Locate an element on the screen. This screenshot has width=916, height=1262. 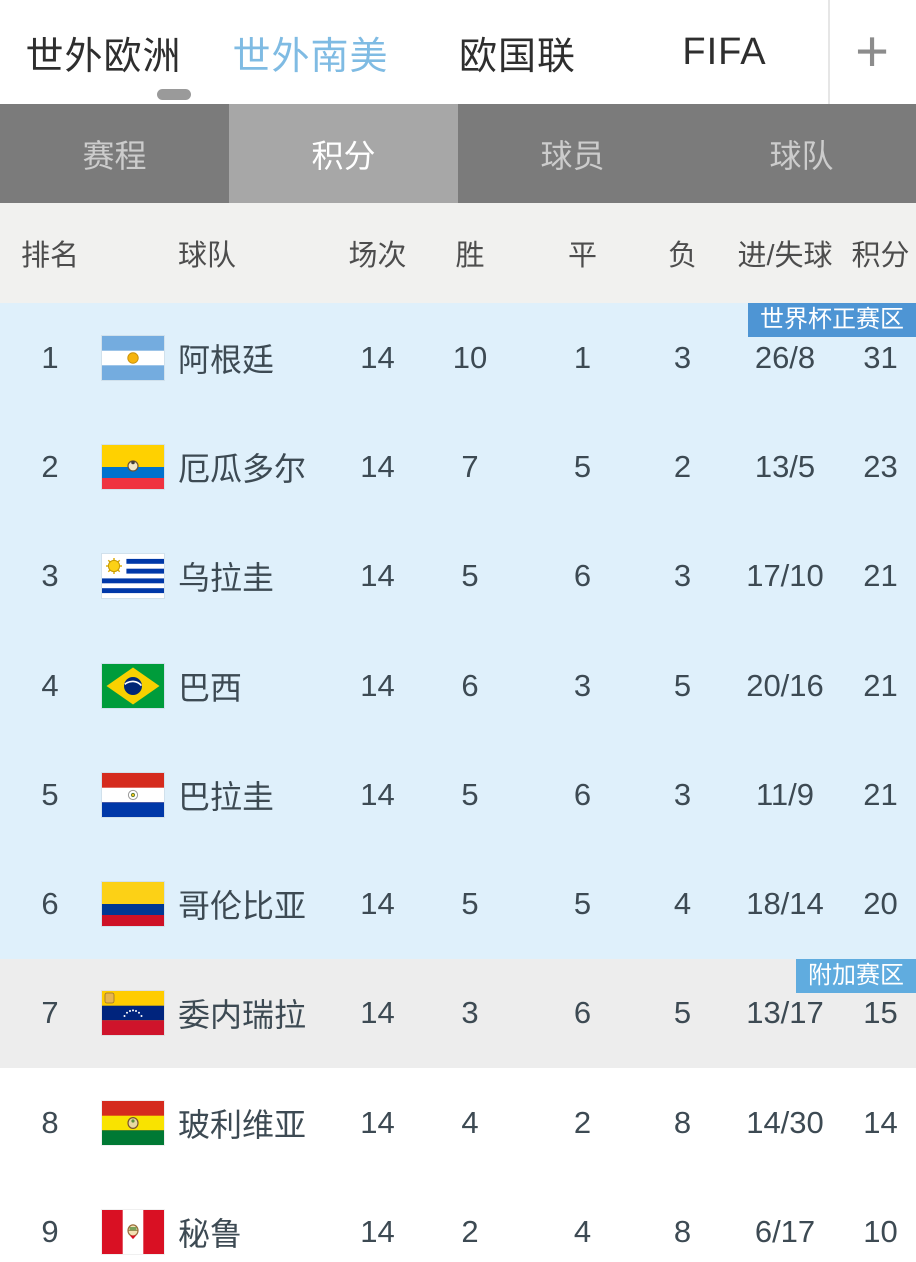
table-row: 1 阿根廷 14 10 1 3 26/8 31 世界杯正赛区 is located at coordinates (458, 358).